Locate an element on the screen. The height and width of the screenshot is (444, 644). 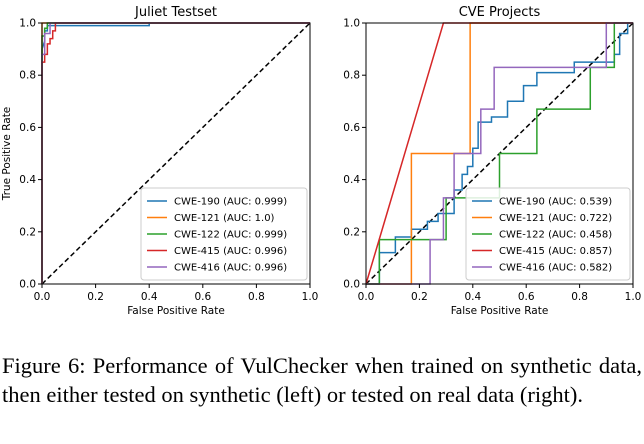
legend-label: CWE-121 (AUC: 1.0) is located at coordinates (224, 218).